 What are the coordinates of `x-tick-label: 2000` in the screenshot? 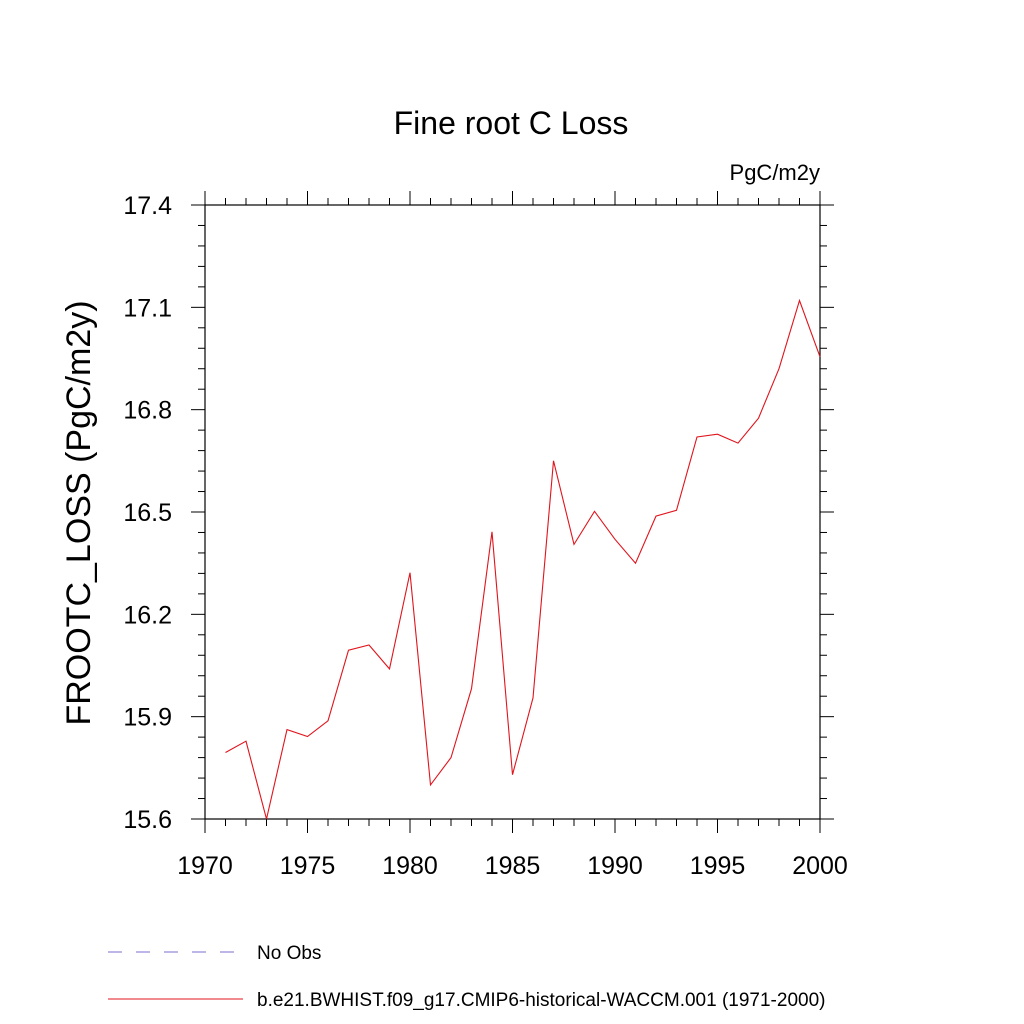 It's located at (820, 866).